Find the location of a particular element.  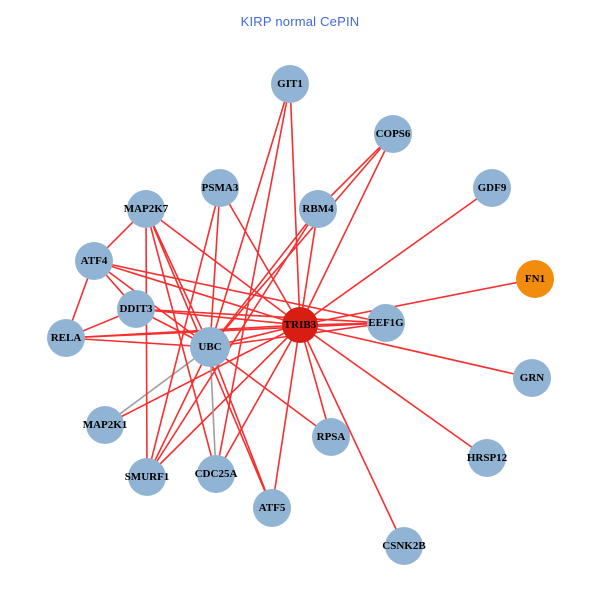

node-circle-cdc25a is located at coordinates (216, 474).